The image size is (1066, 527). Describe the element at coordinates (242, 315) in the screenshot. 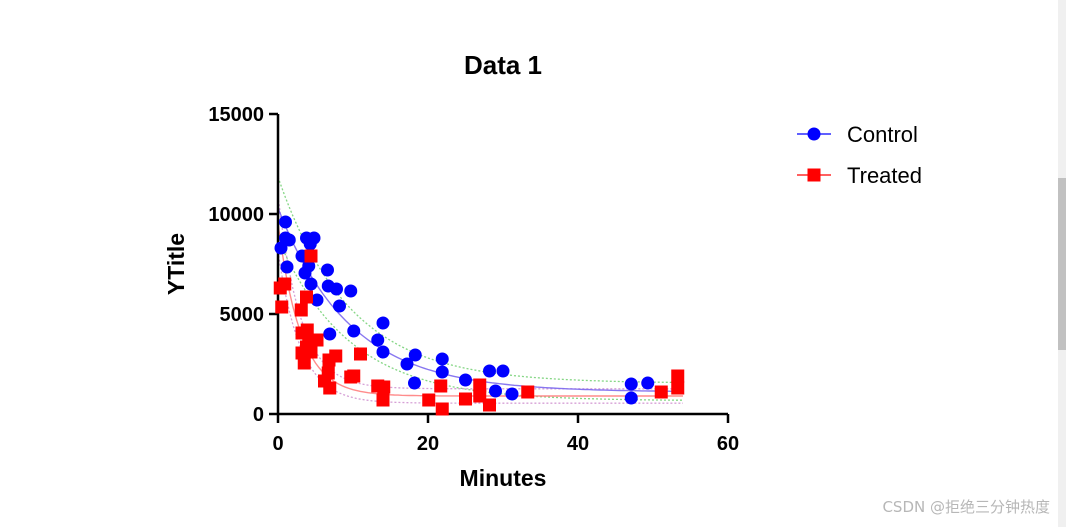

I see `y-tick-label: 5000` at that location.